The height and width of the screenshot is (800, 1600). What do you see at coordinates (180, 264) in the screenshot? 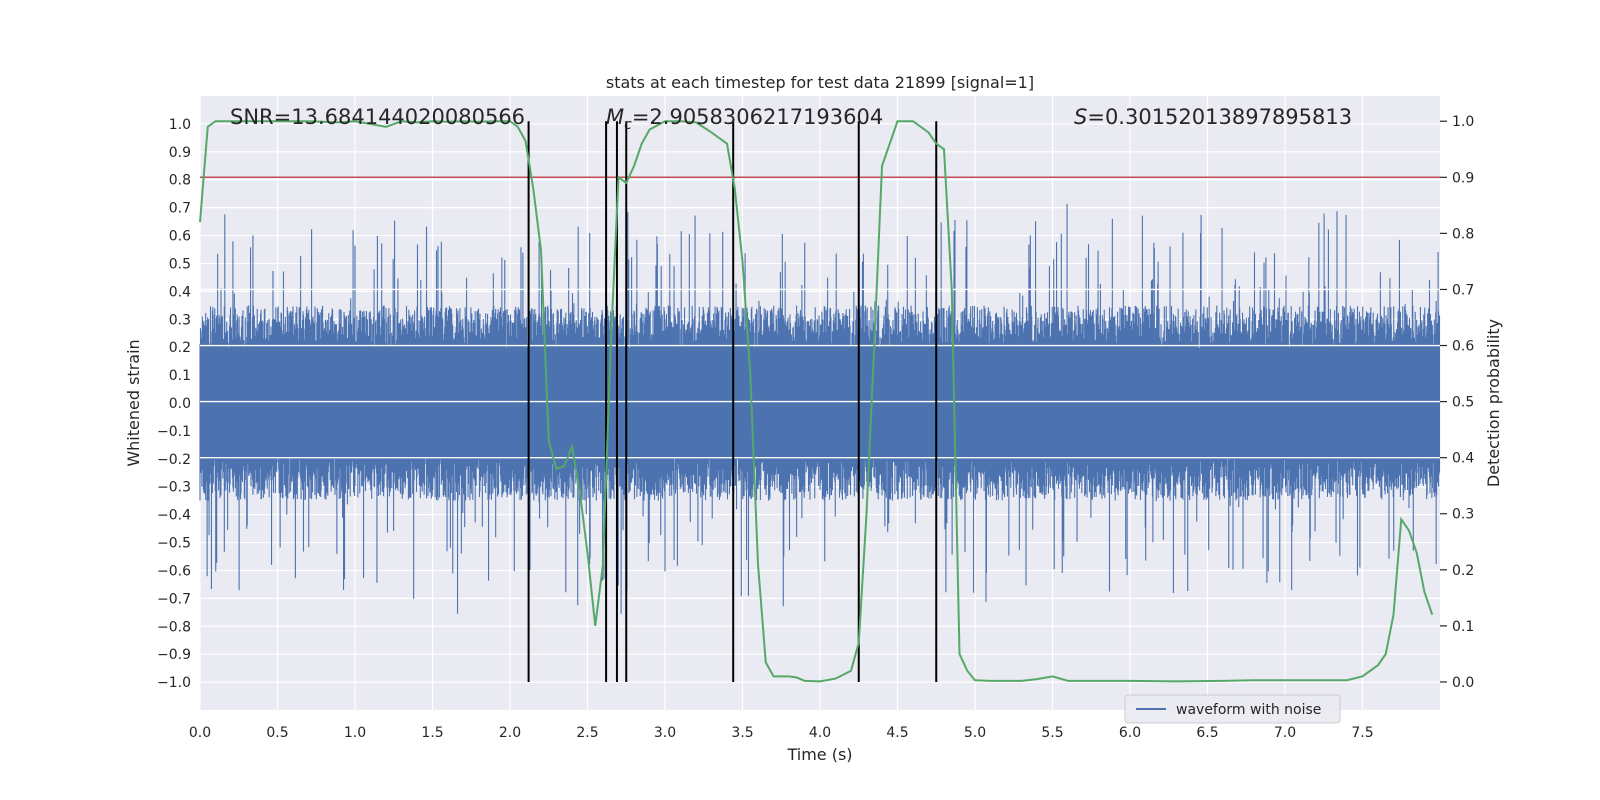
I see `y-tick-label: 0.5` at bounding box center [180, 264].